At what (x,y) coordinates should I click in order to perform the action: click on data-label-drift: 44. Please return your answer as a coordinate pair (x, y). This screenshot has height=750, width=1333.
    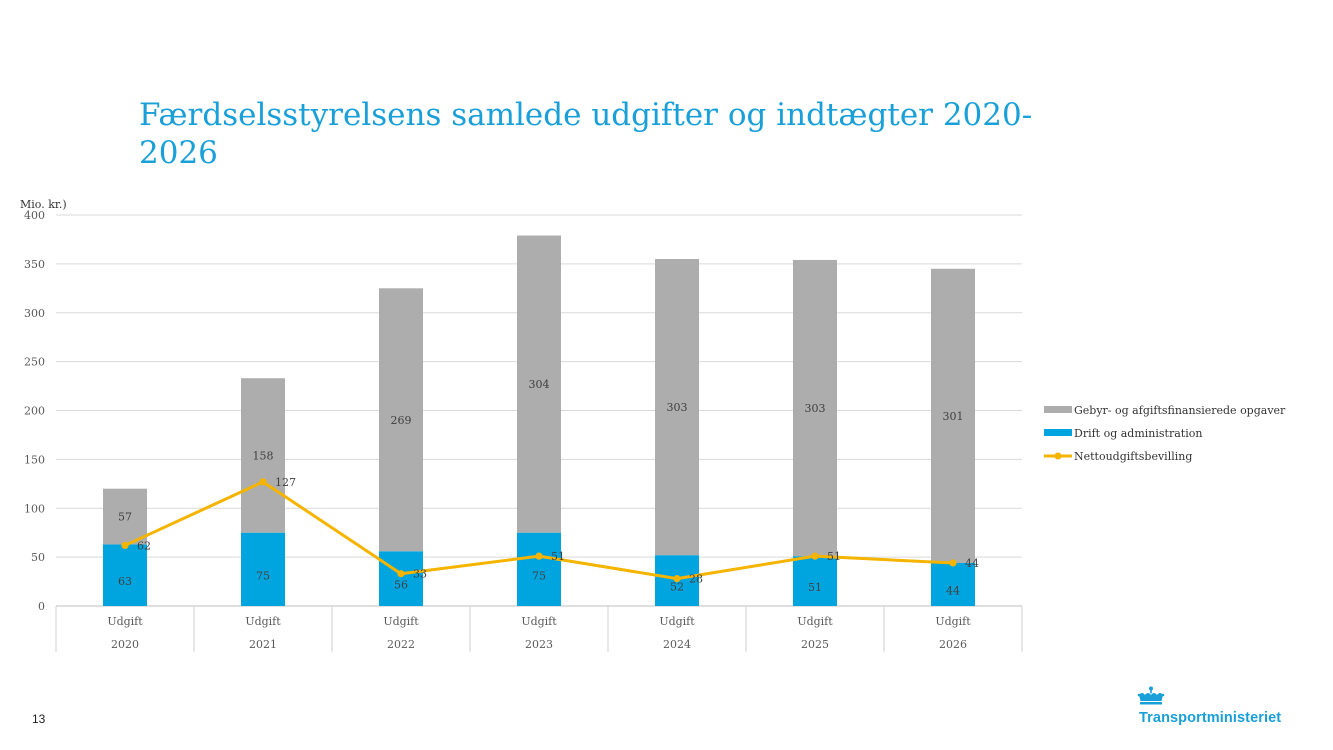
    Looking at the image, I should click on (953, 590).